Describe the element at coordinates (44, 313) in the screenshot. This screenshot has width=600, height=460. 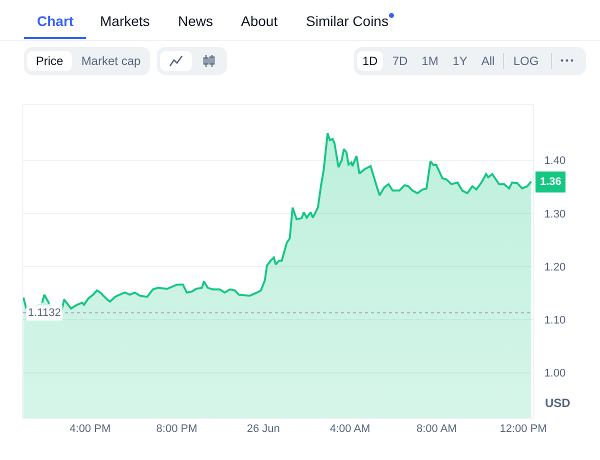
I see `ref-line-label: 1.1132` at that location.